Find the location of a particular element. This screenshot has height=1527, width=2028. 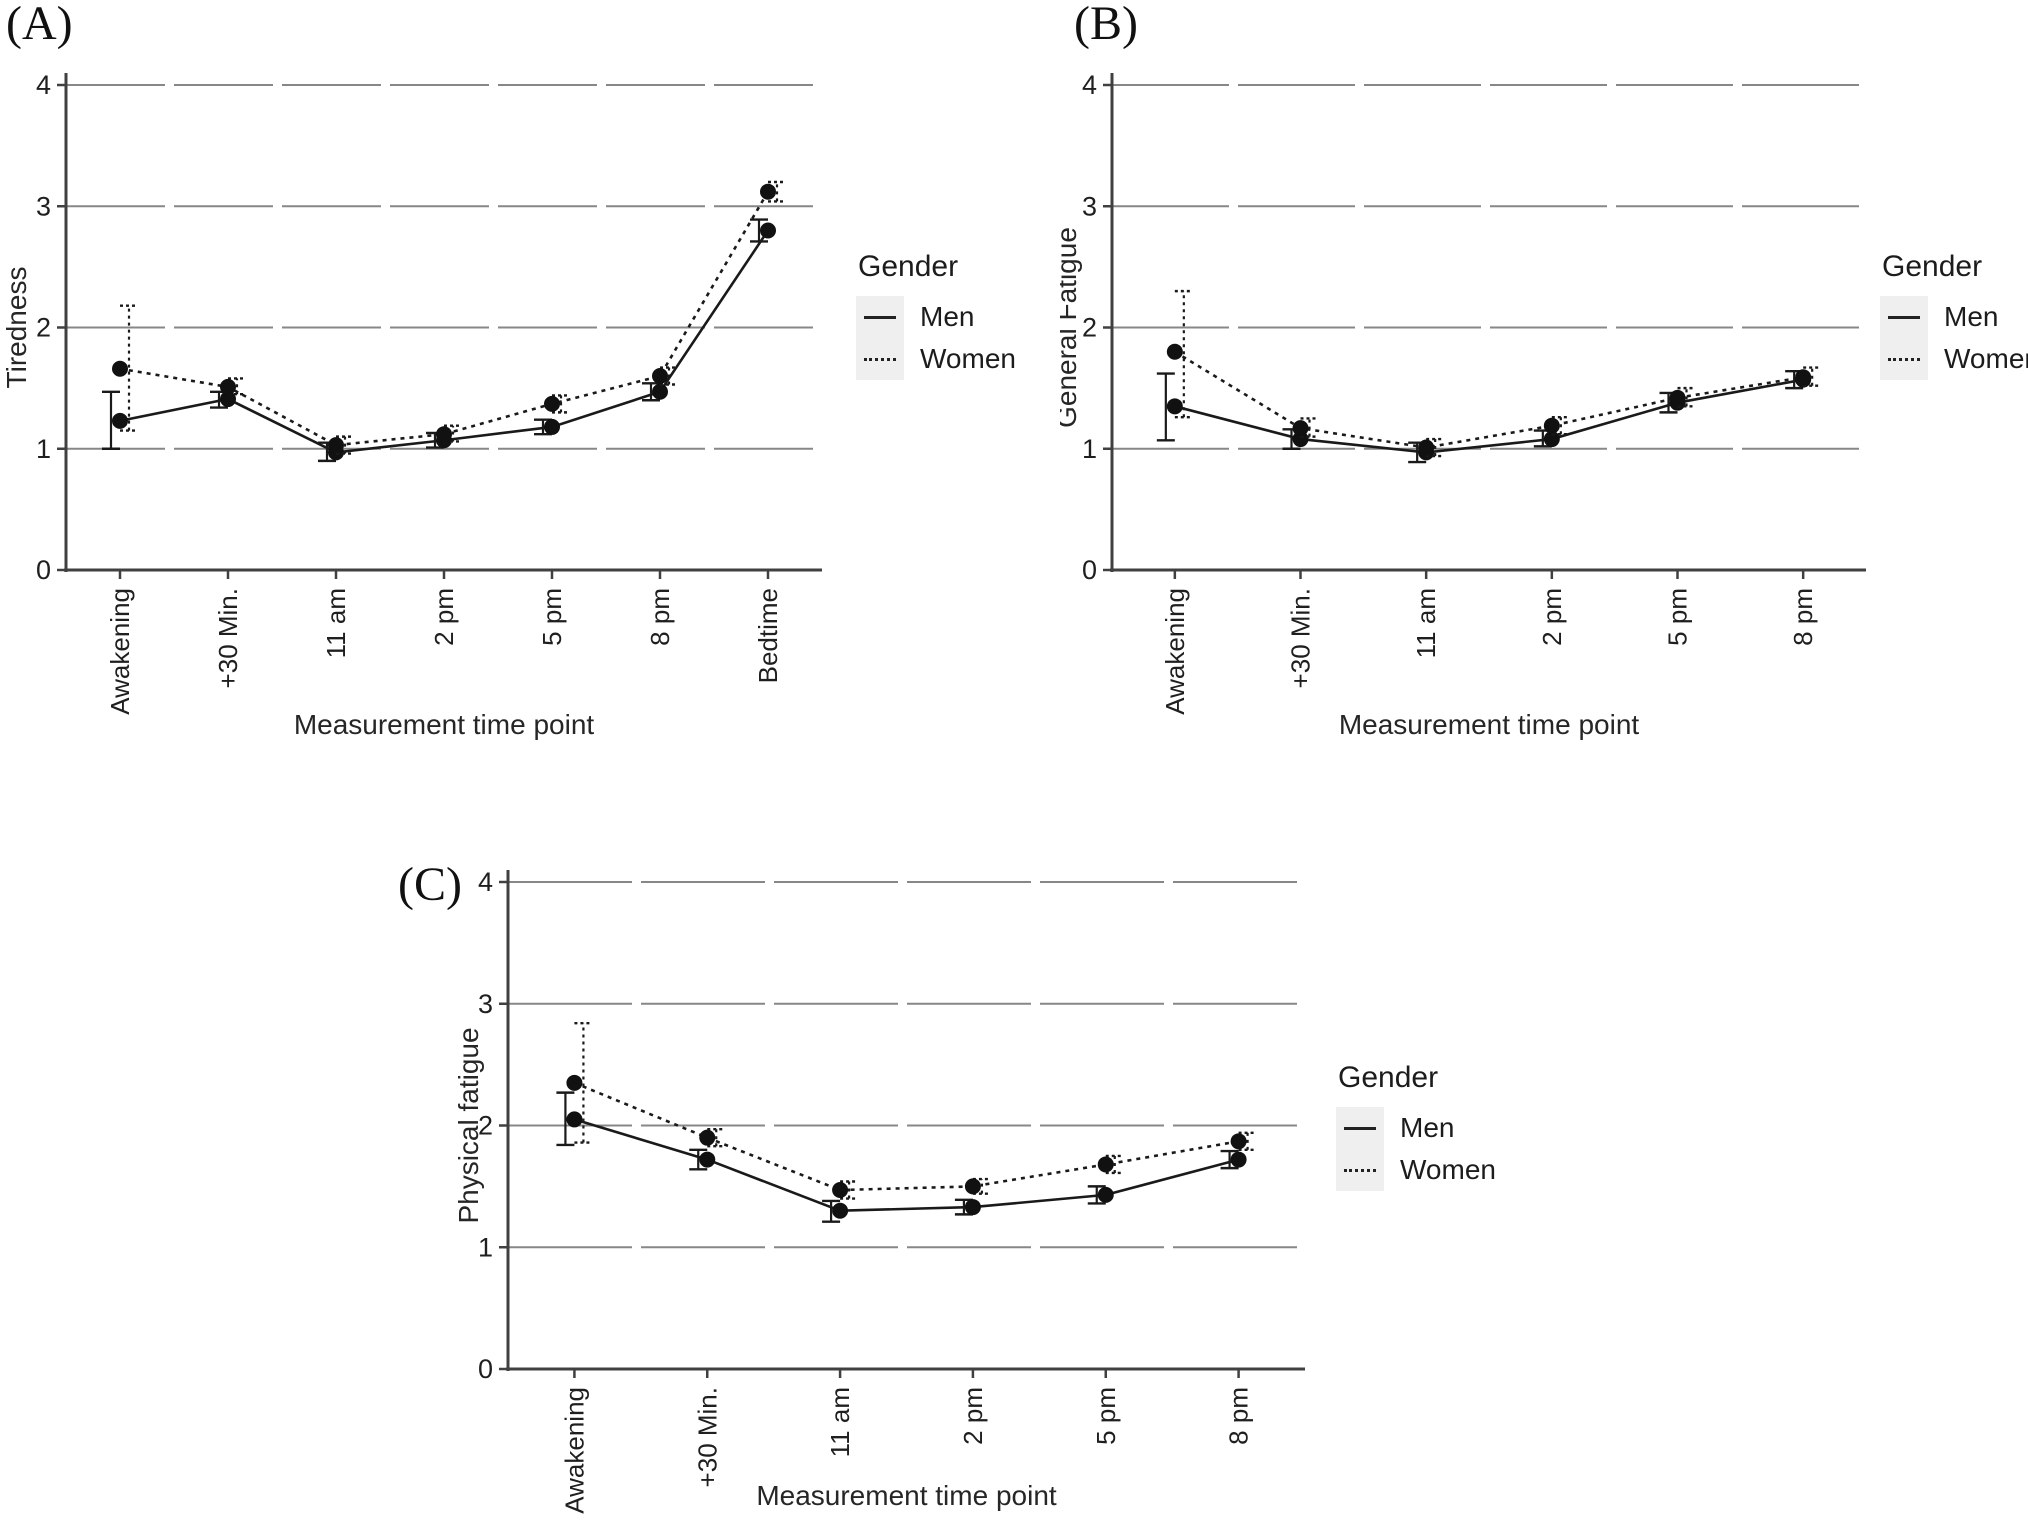

y-axis-title: Tiredness is located at coordinates (16, 328).